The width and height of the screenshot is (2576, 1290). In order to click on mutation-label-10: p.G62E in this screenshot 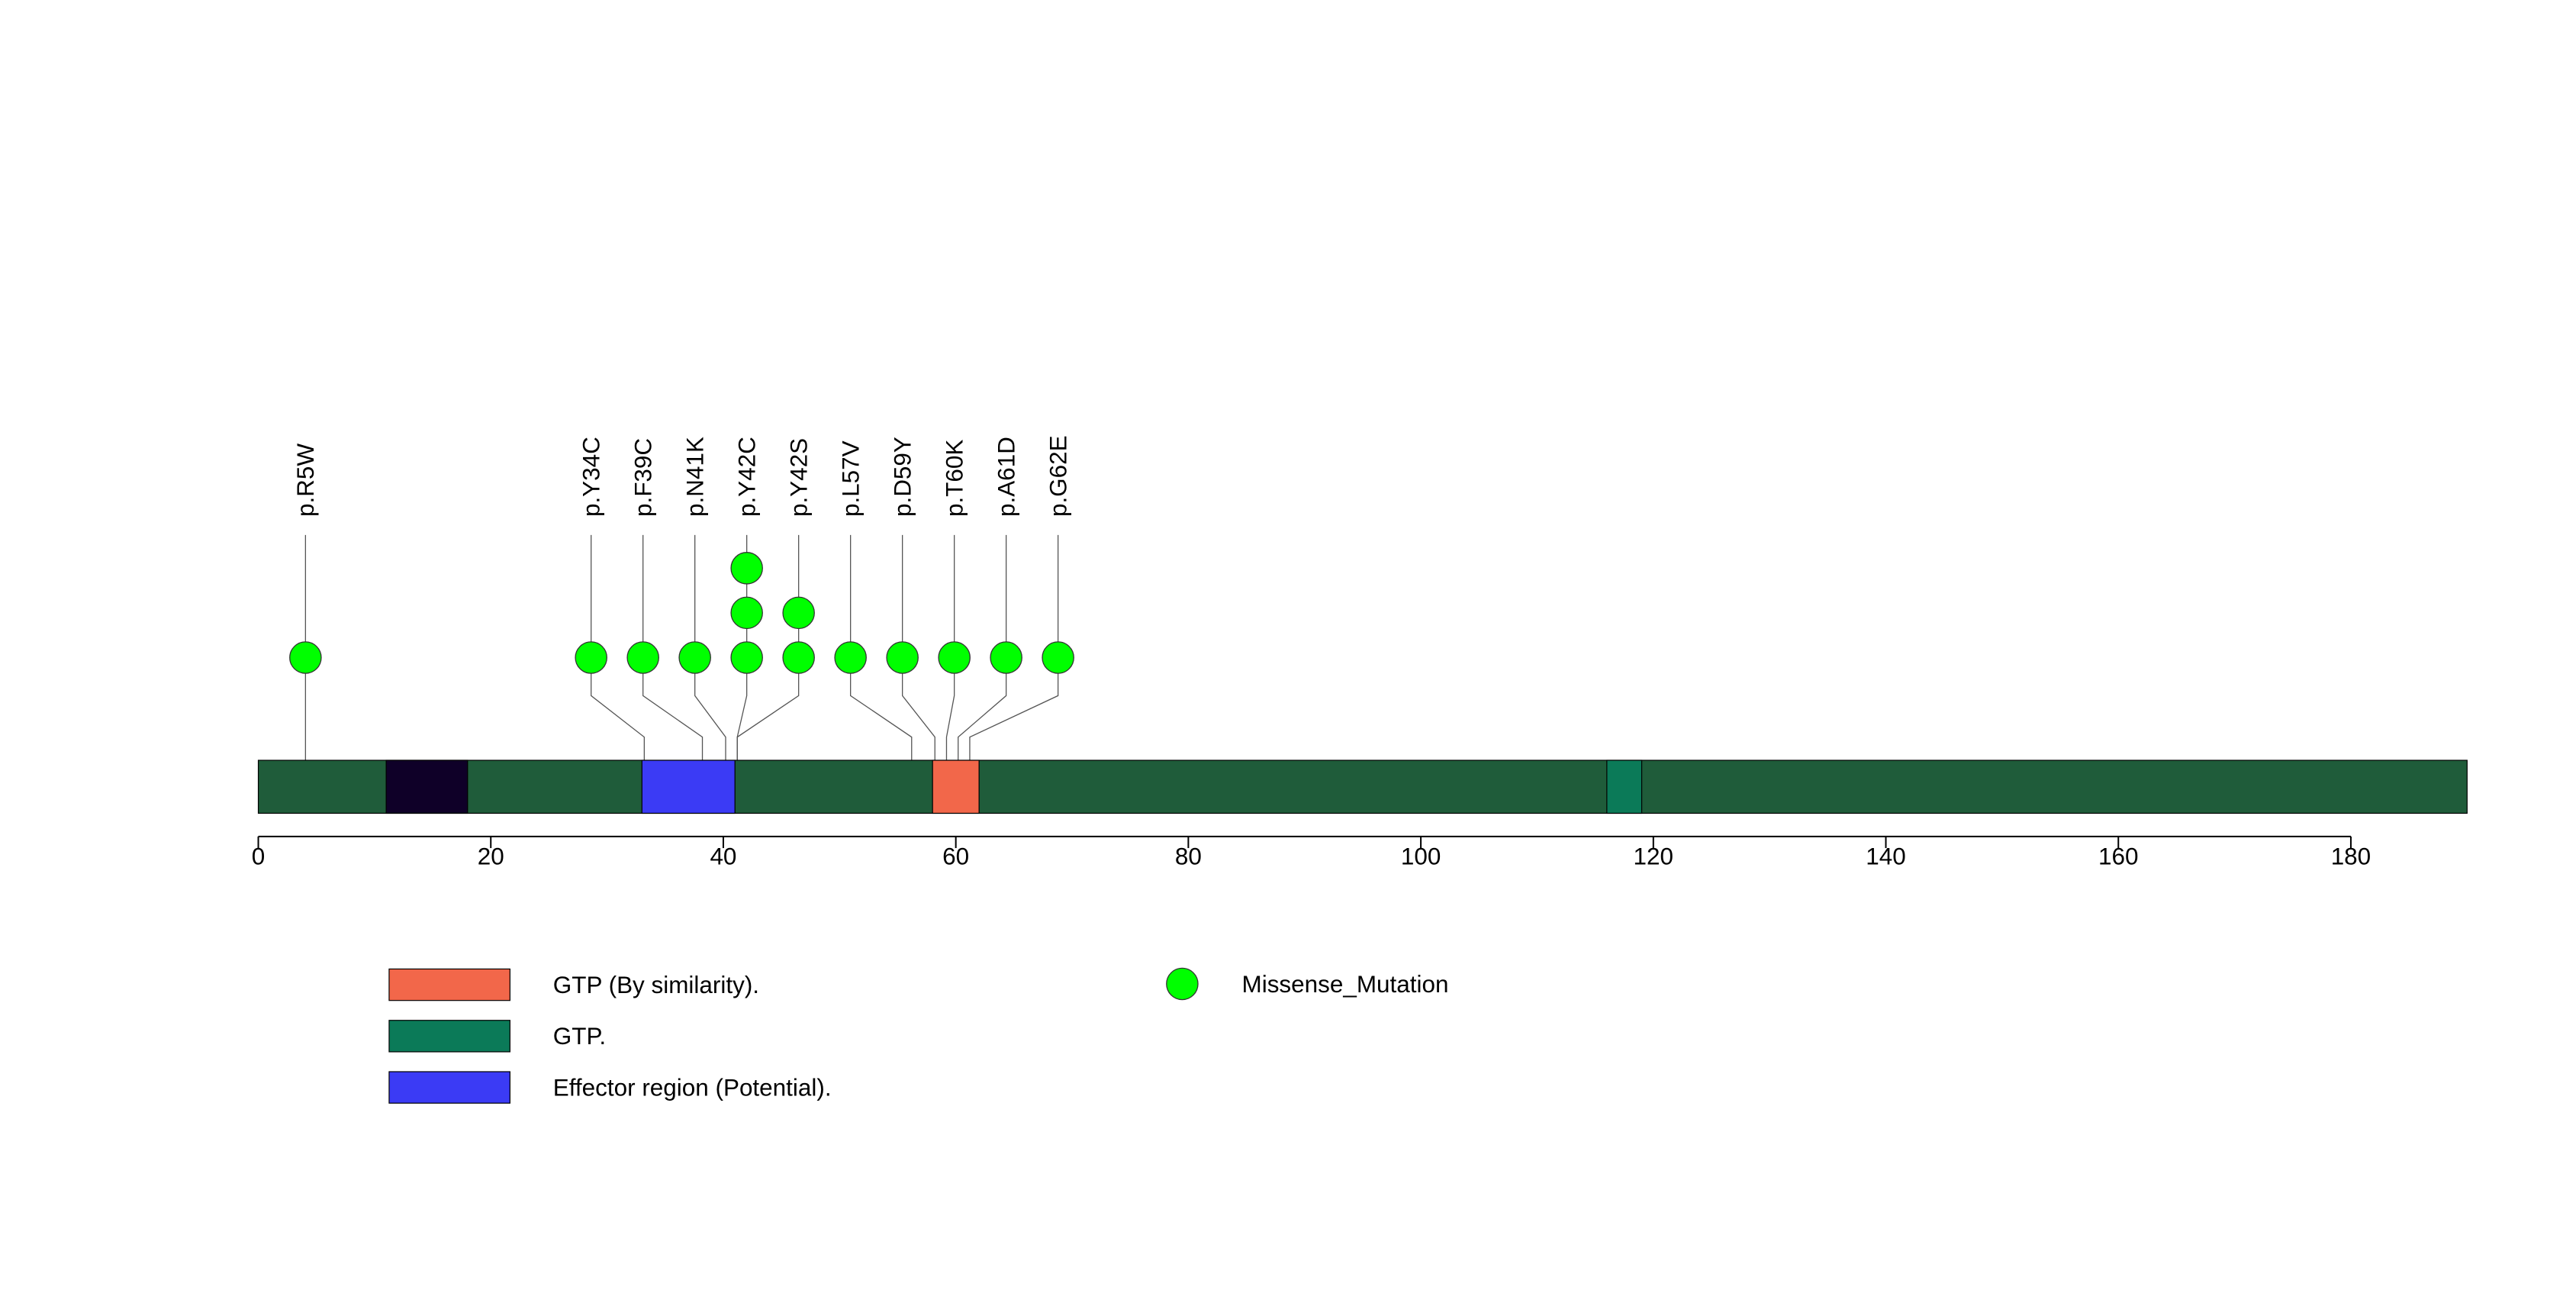, I will do `click(1058, 476)`.